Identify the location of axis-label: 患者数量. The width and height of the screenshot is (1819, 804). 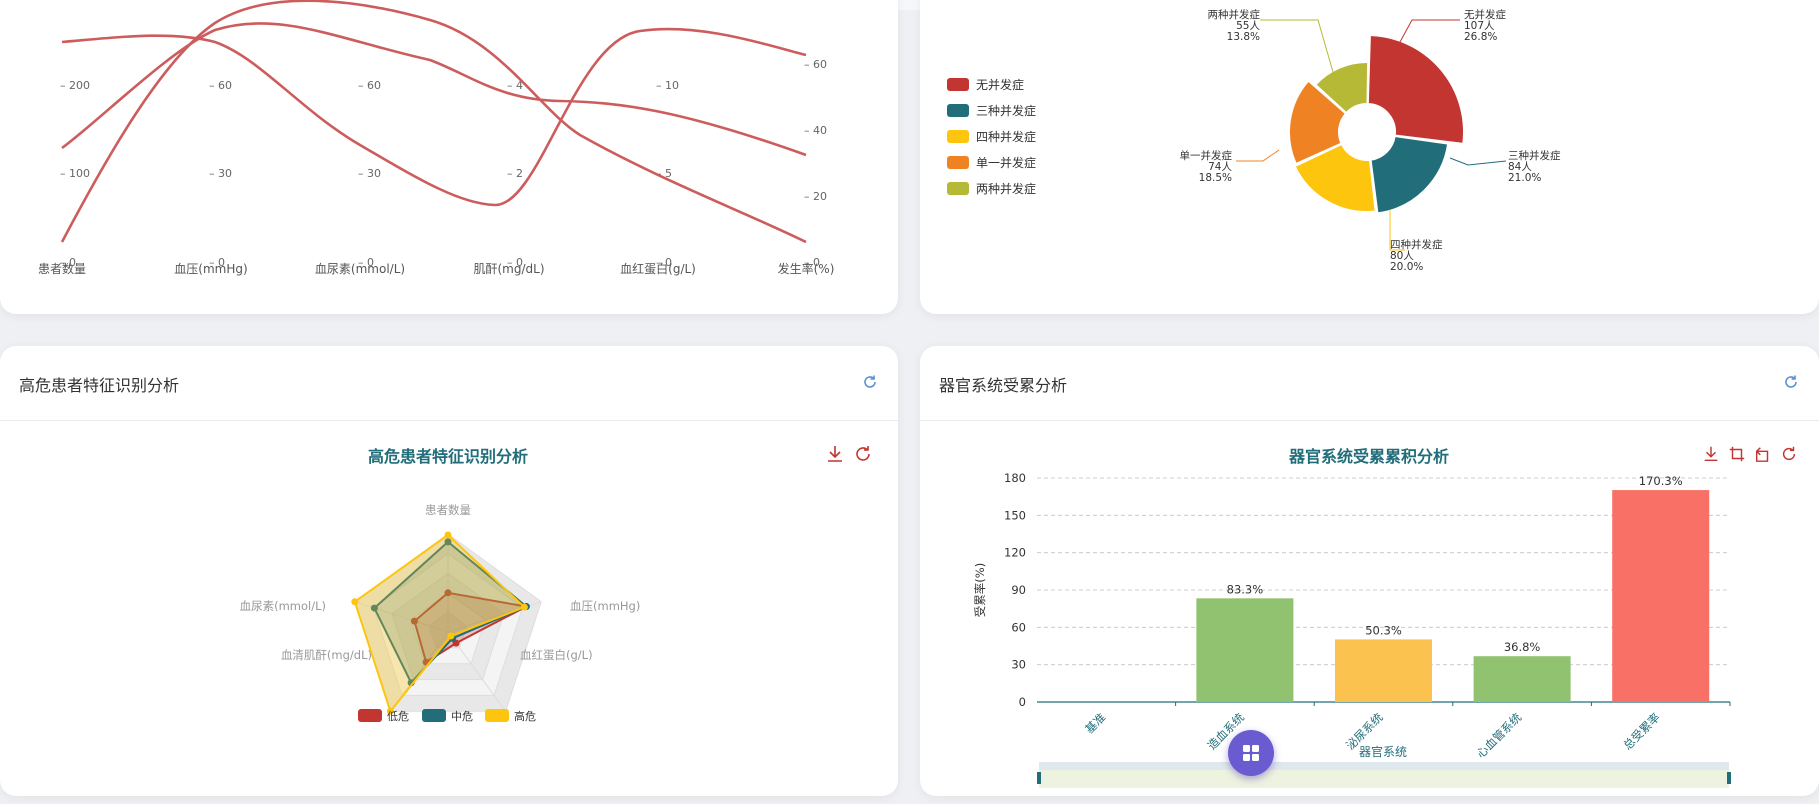
(62, 268).